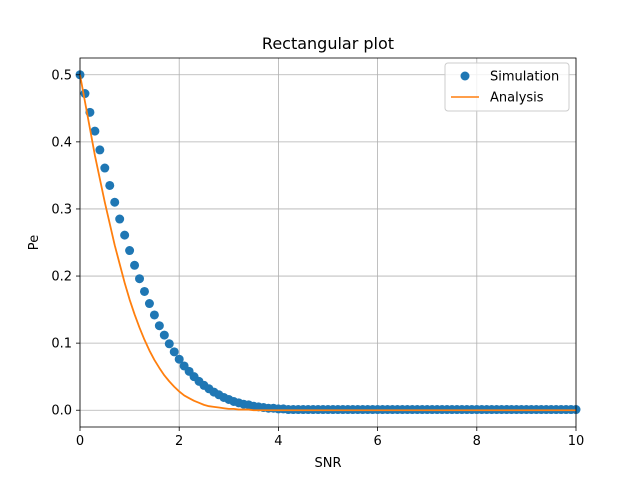 The height and width of the screenshot is (480, 640). I want to click on x-tick-label: 6, so click(377, 441).